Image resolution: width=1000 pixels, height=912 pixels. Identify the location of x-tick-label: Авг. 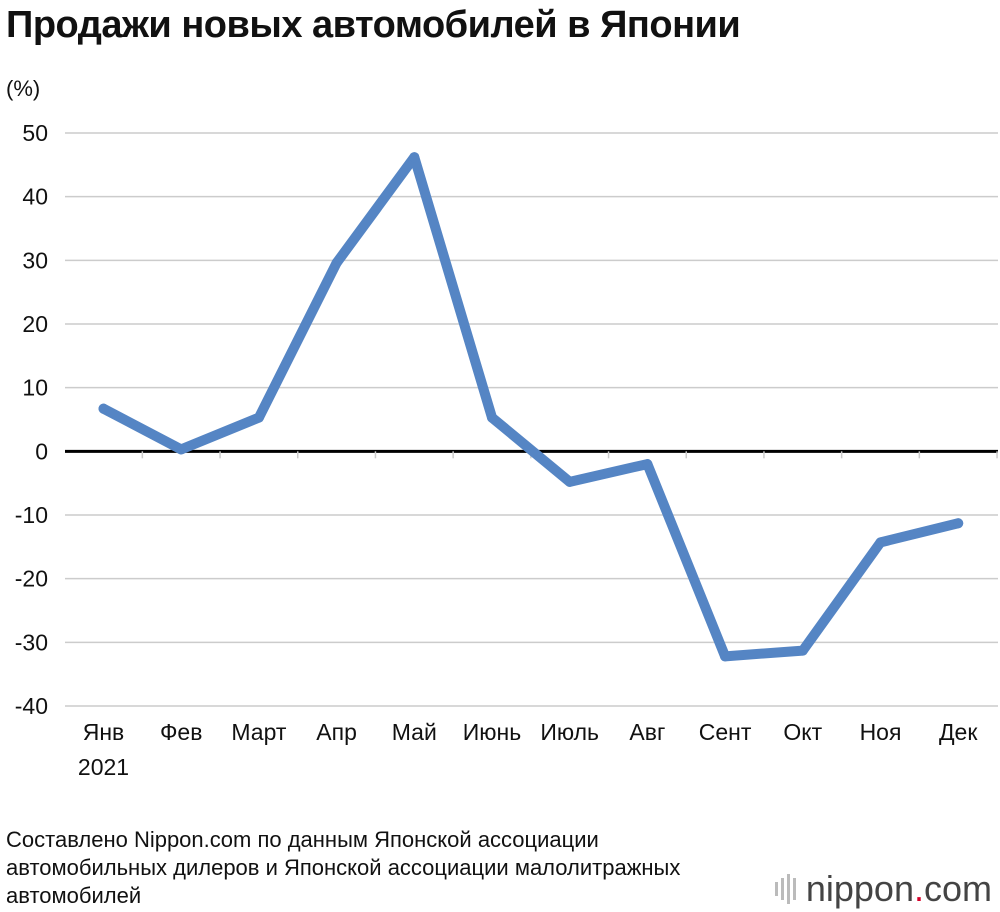
(647, 732).